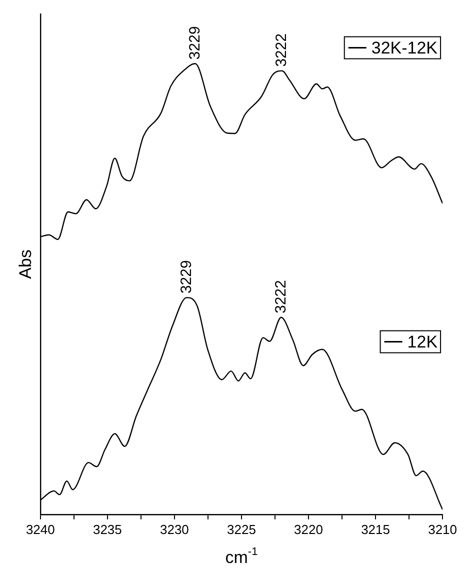 The height and width of the screenshot is (579, 468). What do you see at coordinates (107, 529) in the screenshot?
I see `x-tick-label: 3235` at bounding box center [107, 529].